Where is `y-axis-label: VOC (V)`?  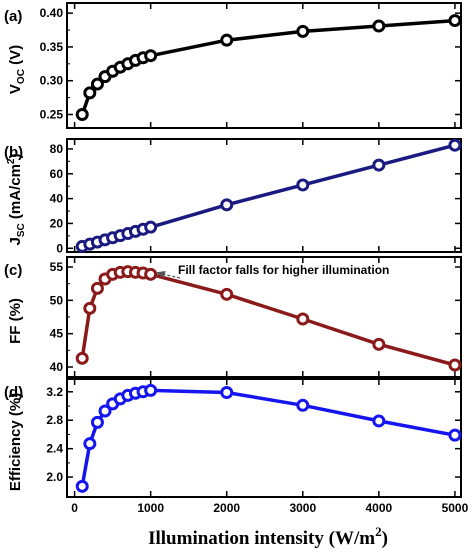
y-axis-label: VOC (V) is located at coordinates (17, 69).